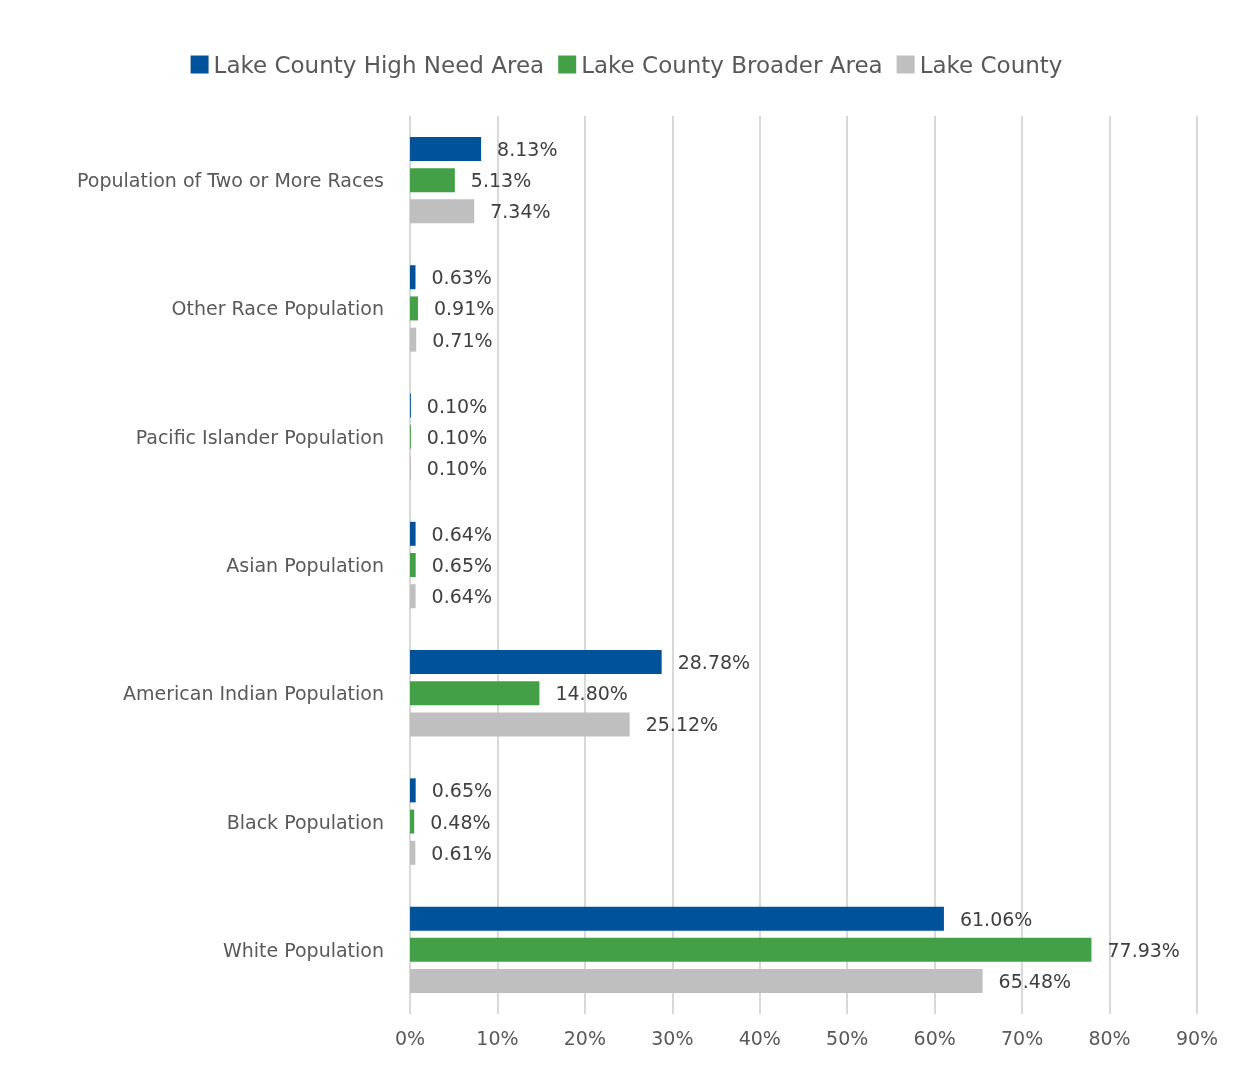  I want to click on x-tick-label: 20%, so click(585, 1037).